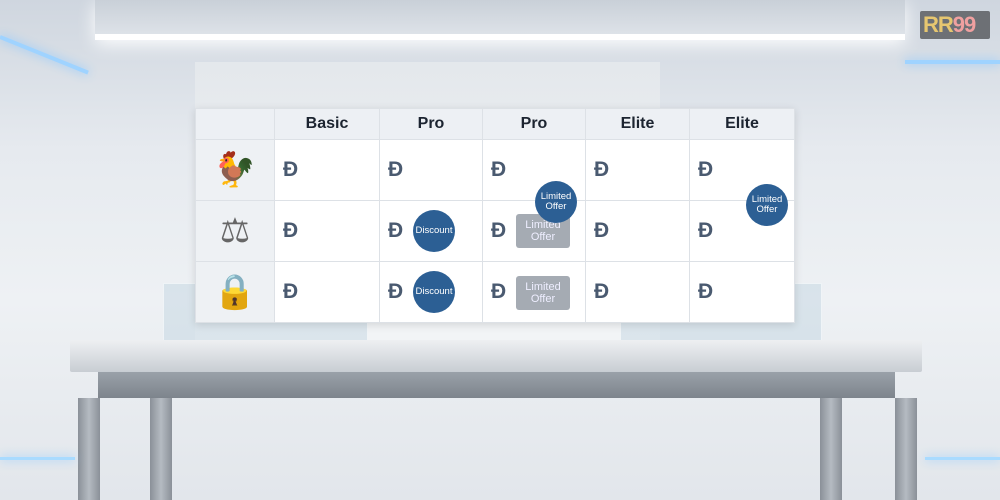 The width and height of the screenshot is (1000, 500). Describe the element at coordinates (495, 182) in the screenshot. I see `table-row: 🐓 Đ Đ Đ Limited Offer Đ Đ Limited Offer` at that location.